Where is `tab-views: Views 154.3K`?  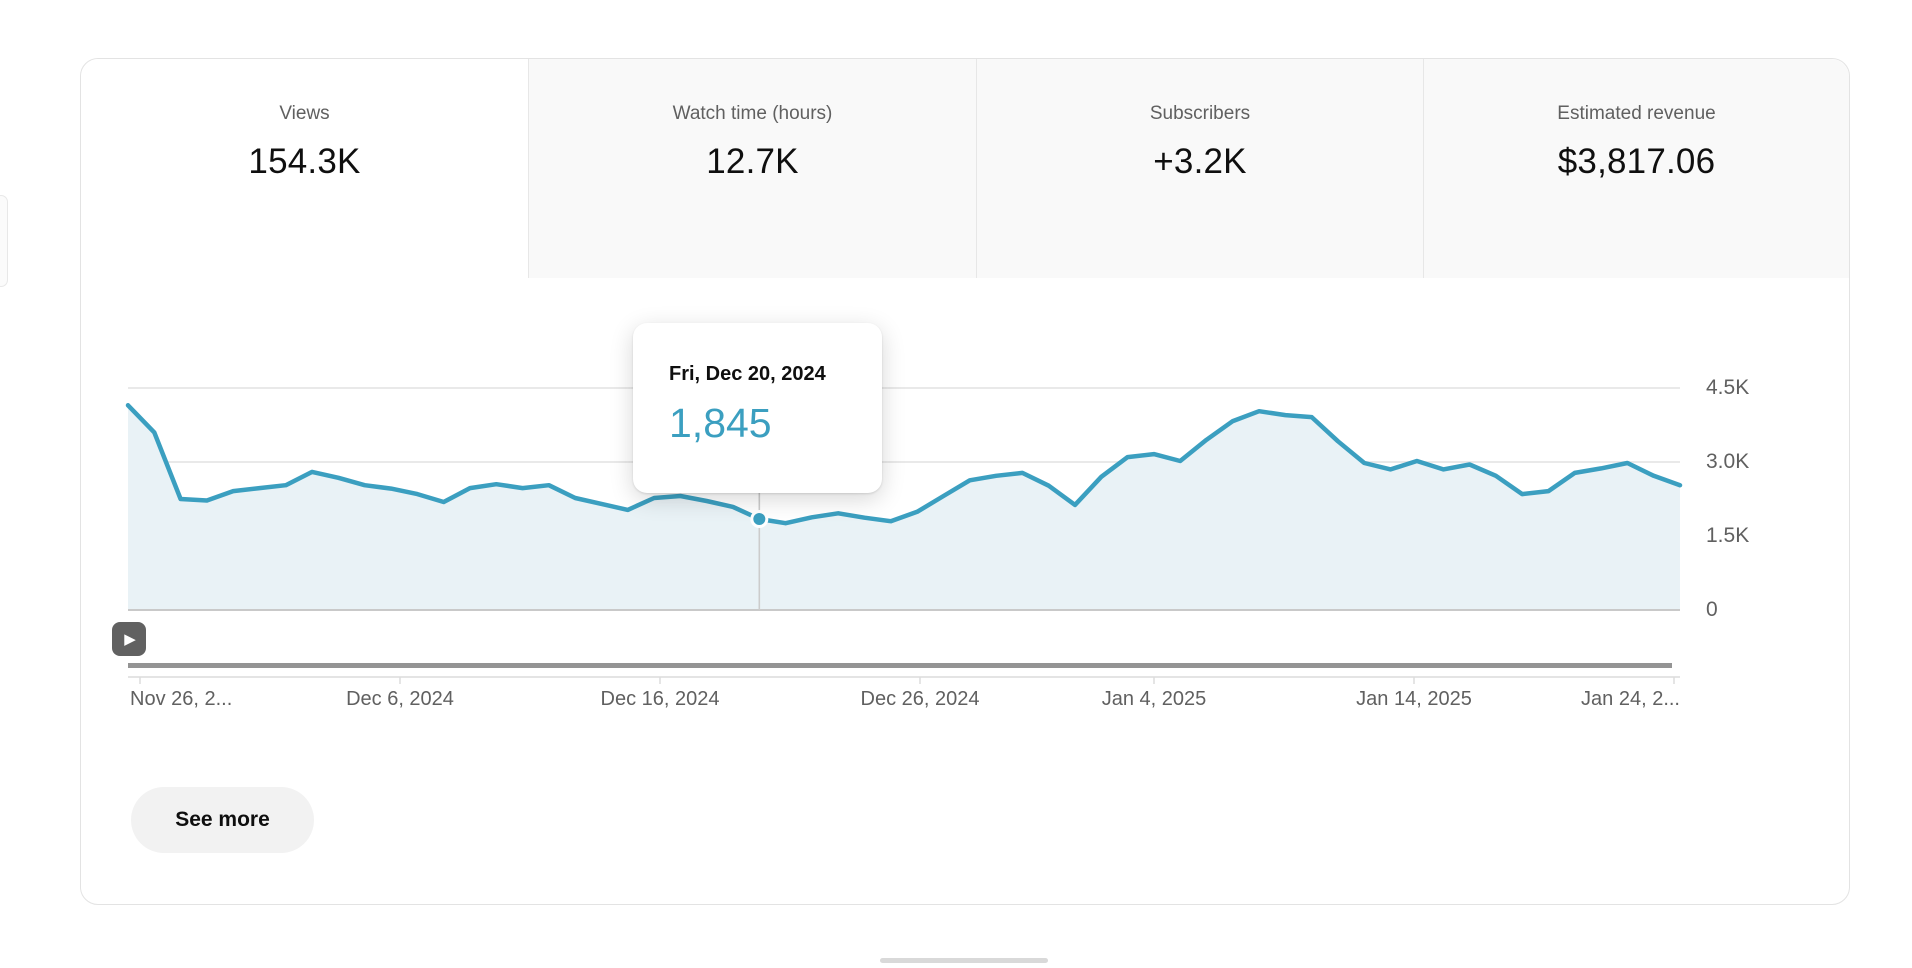 tab-views: Views 154.3K is located at coordinates (304, 168).